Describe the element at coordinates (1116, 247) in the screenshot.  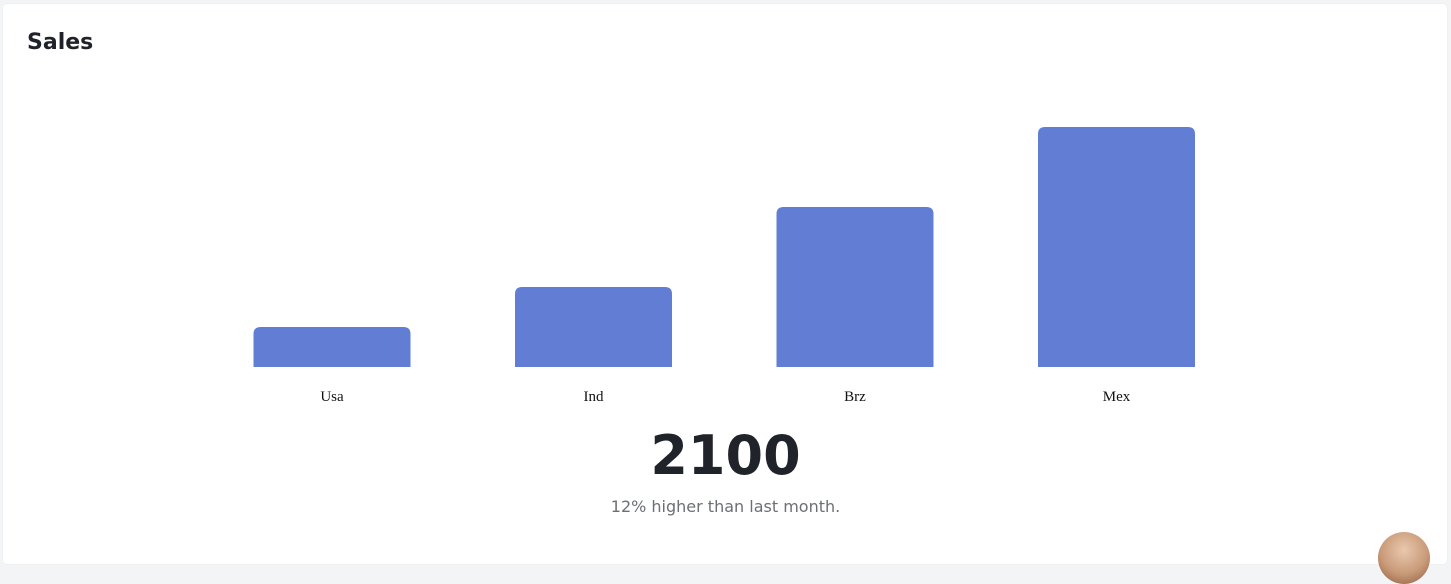
I see `bar-mex` at that location.